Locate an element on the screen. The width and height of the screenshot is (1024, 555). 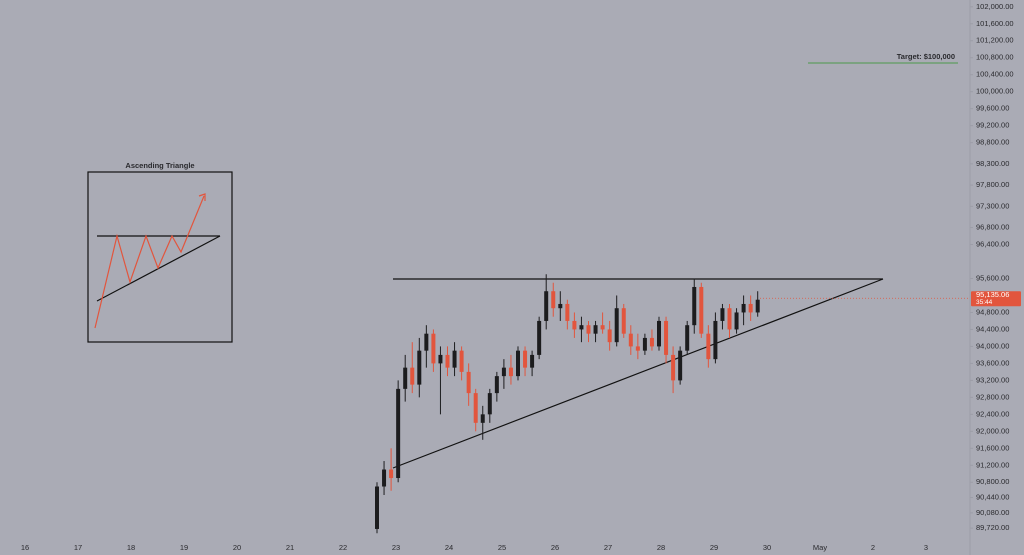
y-tick-label: 99,600.00 is located at coordinates (992, 108).